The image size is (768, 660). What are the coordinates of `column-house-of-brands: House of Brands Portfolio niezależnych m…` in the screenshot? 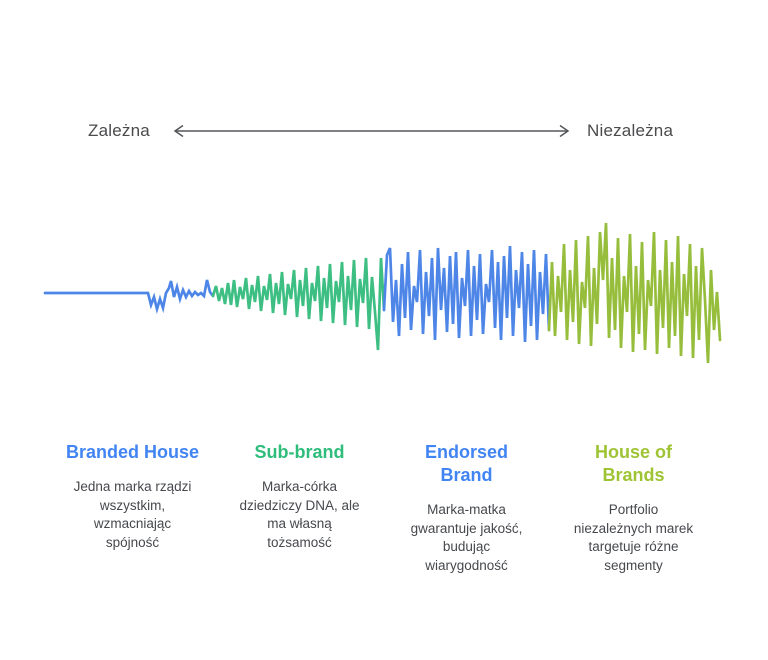 It's located at (633, 508).